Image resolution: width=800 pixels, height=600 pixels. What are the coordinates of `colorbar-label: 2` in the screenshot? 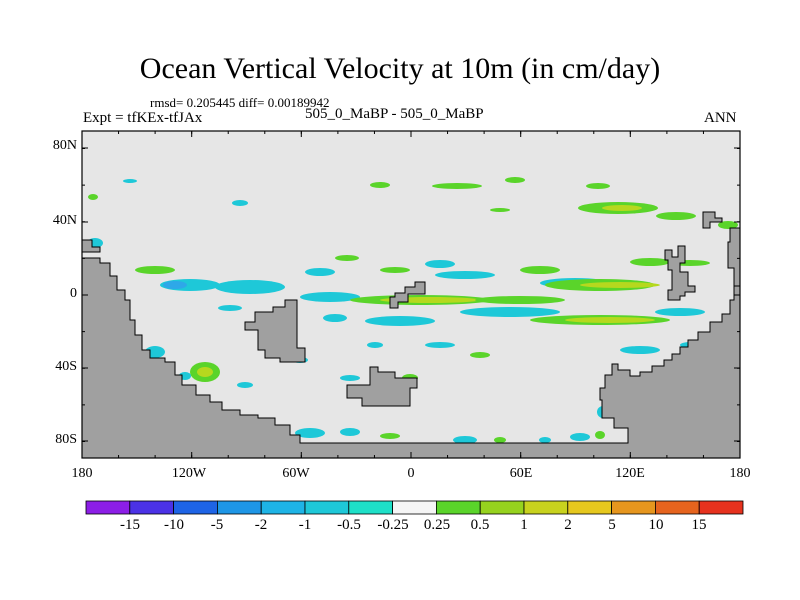 It's located at (568, 525).